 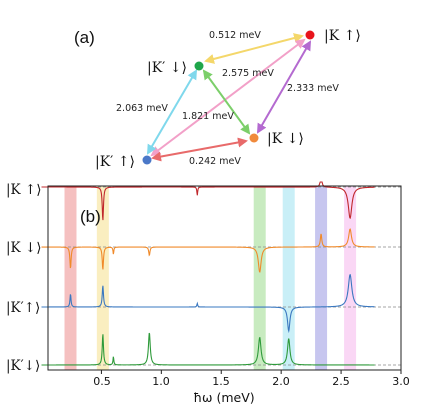 I want to click on state-dot-kp-up, so click(x=147, y=160).